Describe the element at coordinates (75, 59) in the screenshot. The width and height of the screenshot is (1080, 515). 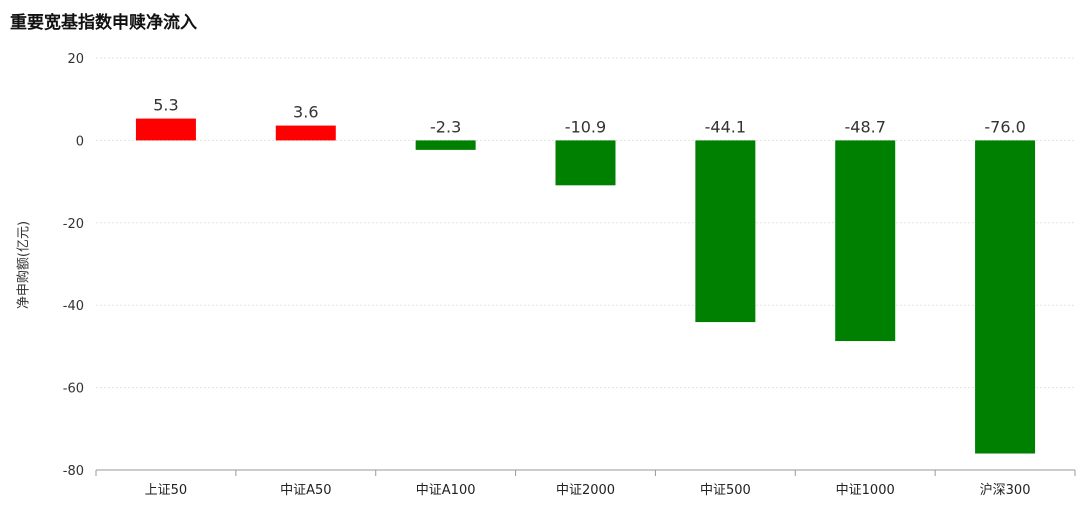
I see `y-tick-label: 20` at that location.